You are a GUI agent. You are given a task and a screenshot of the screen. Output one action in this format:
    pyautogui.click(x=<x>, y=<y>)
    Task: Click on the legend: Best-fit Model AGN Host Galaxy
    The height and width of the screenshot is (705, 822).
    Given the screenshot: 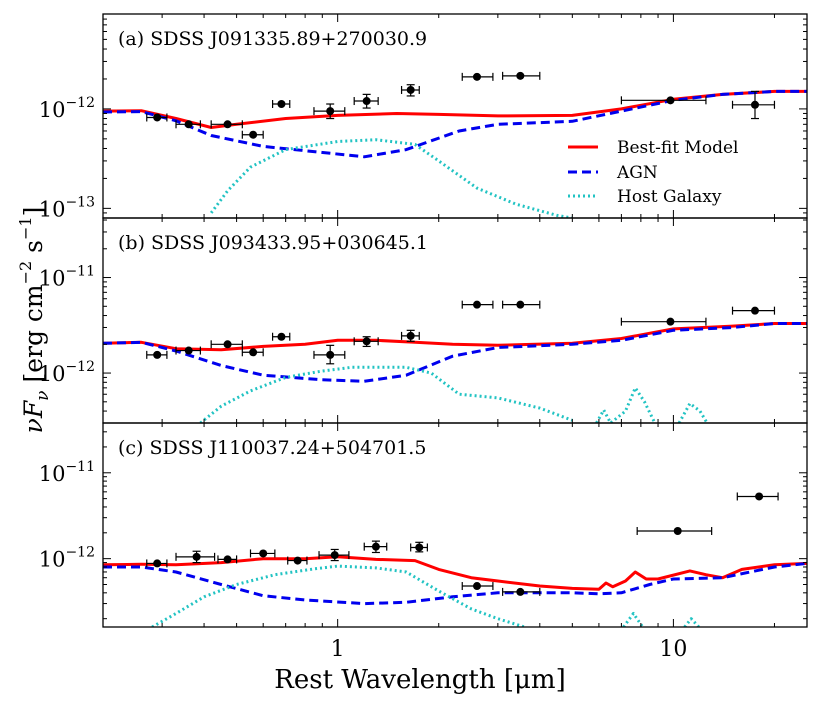 What is the action you would take?
    pyautogui.click(x=653, y=172)
    